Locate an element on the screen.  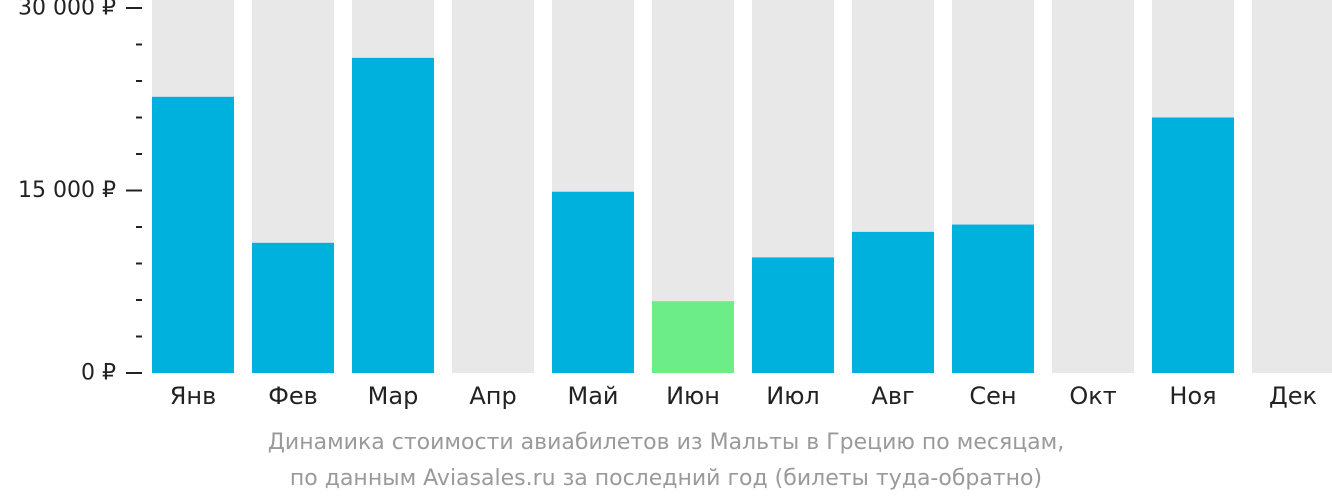
x-tick-label: Июн is located at coordinates (693, 396).